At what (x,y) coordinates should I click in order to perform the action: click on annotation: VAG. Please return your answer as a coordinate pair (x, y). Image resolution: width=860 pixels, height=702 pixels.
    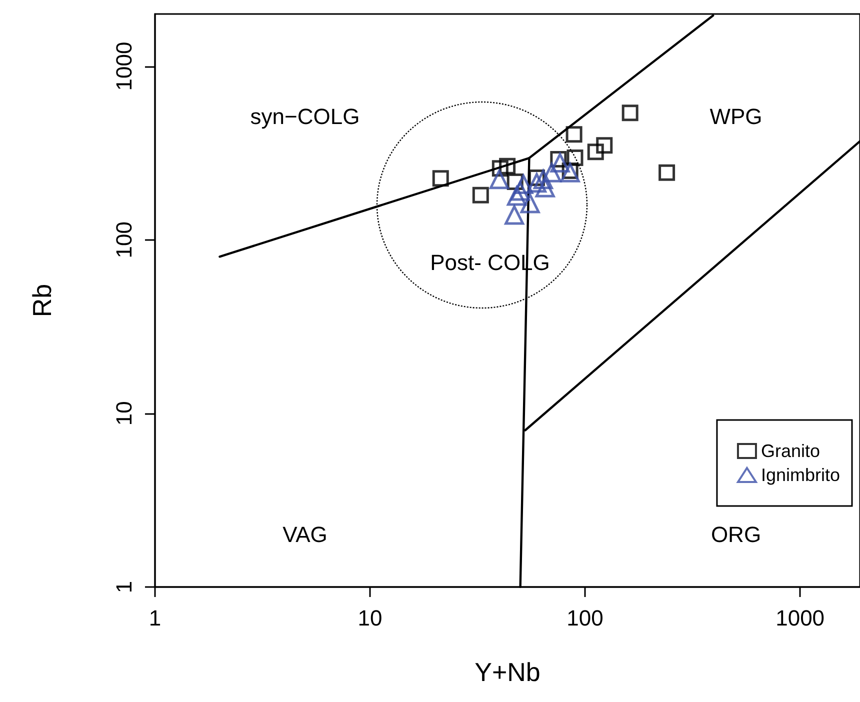
    Looking at the image, I should click on (305, 535).